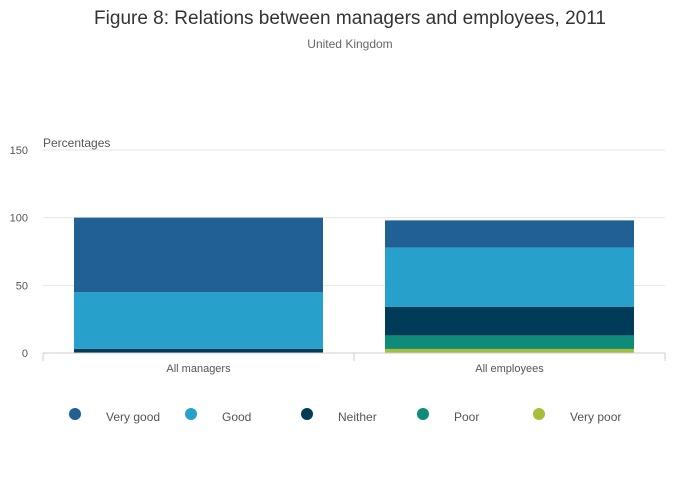 Image resolution: width=700 pixels, height=502 pixels. I want to click on y-tick-label: 50, so click(22, 286).